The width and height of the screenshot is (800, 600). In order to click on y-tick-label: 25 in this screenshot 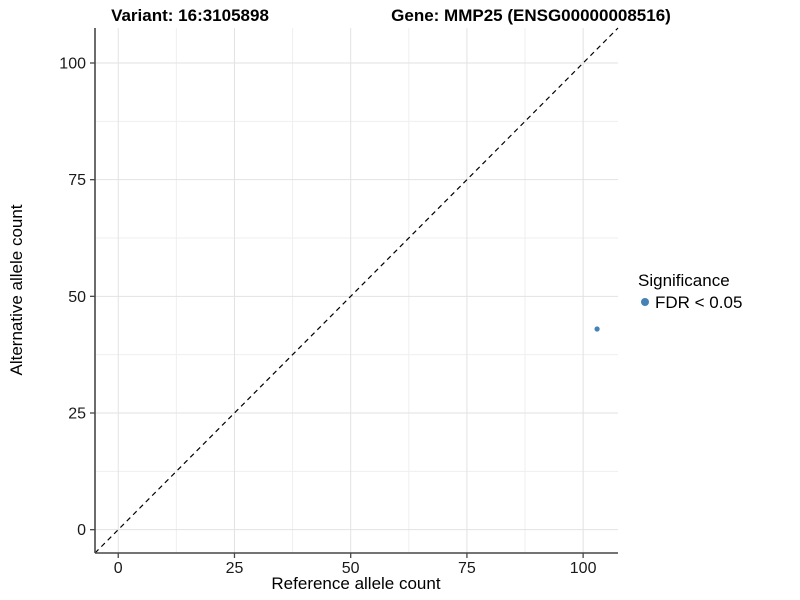, I will do `click(77, 414)`.